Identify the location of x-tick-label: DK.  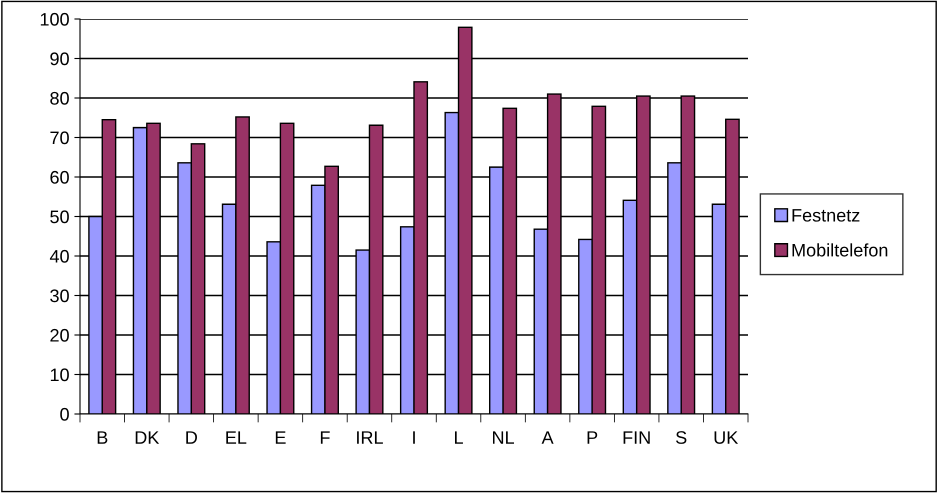
(148, 437).